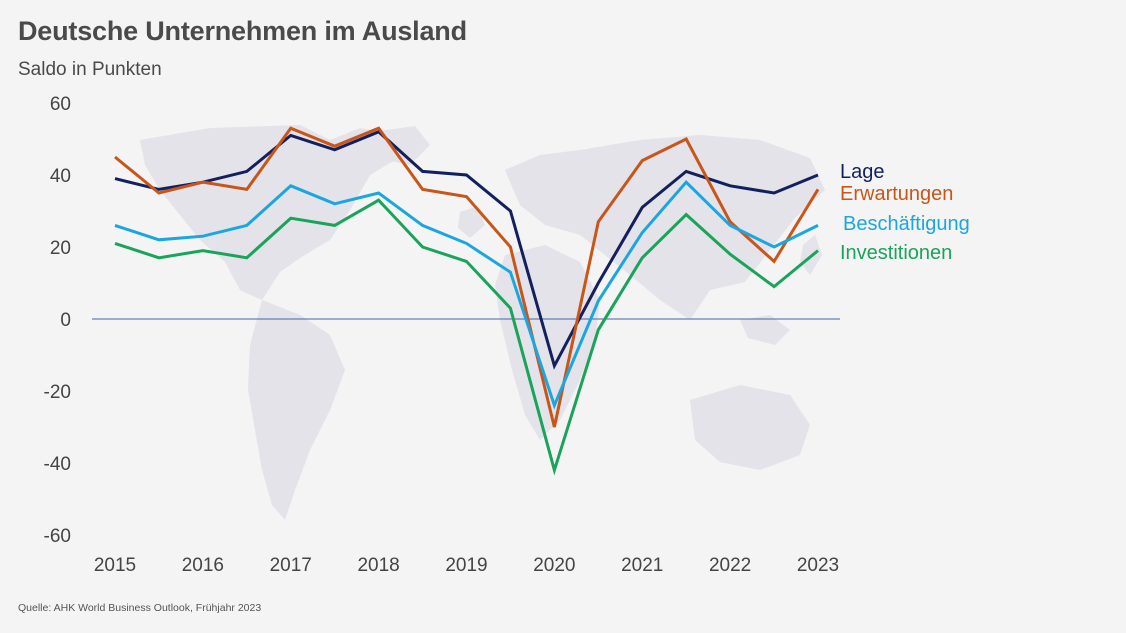  What do you see at coordinates (90, 69) in the screenshot?
I see `chart-subtitle: Saldo in Punkten` at bounding box center [90, 69].